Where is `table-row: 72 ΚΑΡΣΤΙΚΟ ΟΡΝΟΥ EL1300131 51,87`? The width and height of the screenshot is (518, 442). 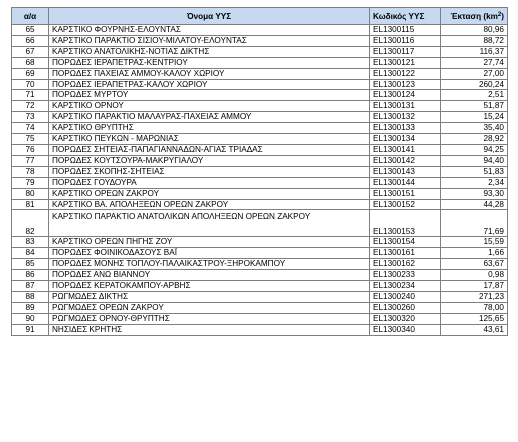
table-row: 72 ΚΑΡΣΤΙΚΟ ΟΡΝΟΥ EL1300131 51,87 is located at coordinates (259, 106).